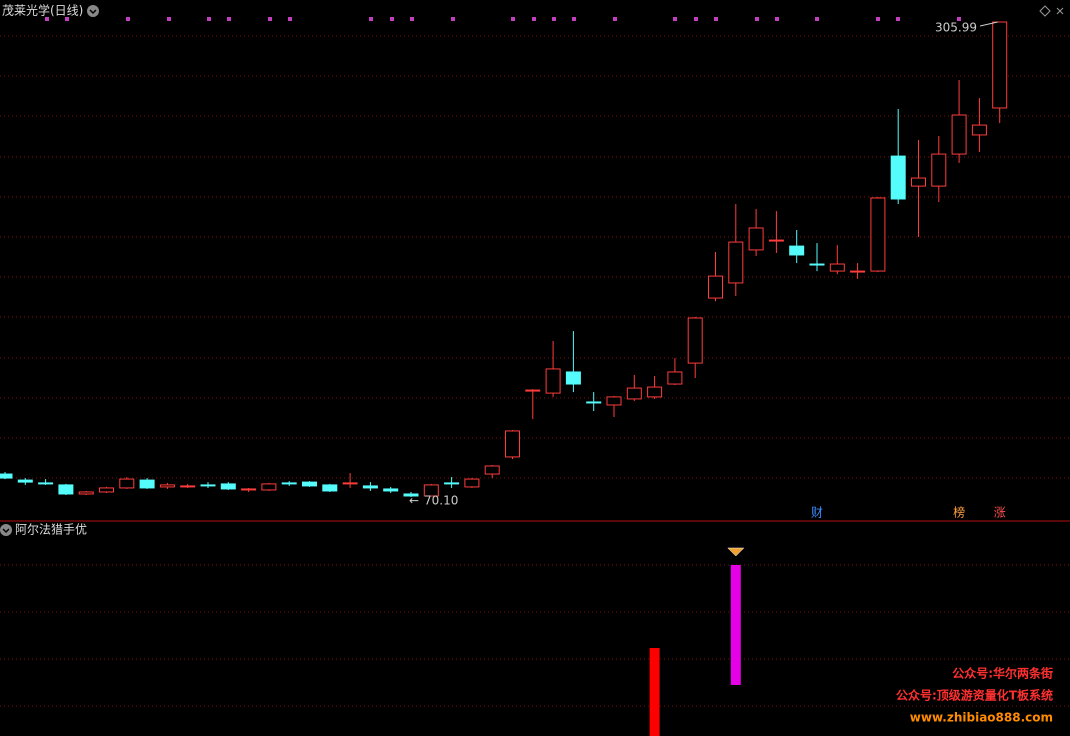 The image size is (1070, 736). I want to click on signal-marker: 财, so click(817, 513).